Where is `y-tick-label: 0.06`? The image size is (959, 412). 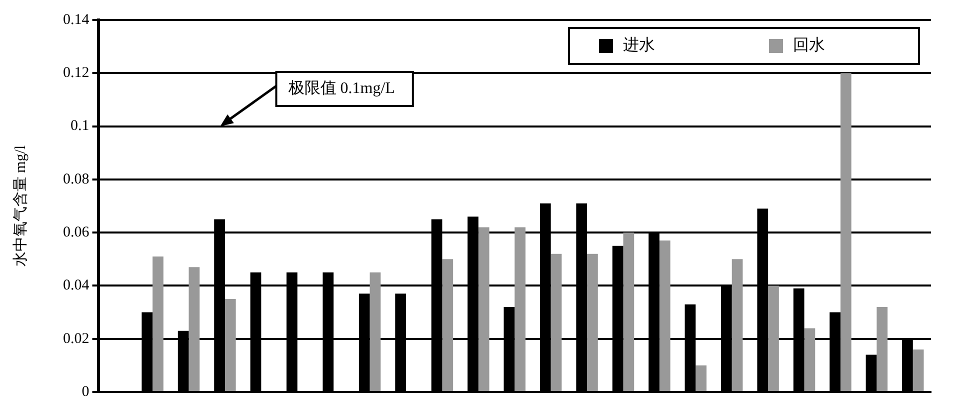
y-tick-label: 0.06 is located at coordinates (76, 232).